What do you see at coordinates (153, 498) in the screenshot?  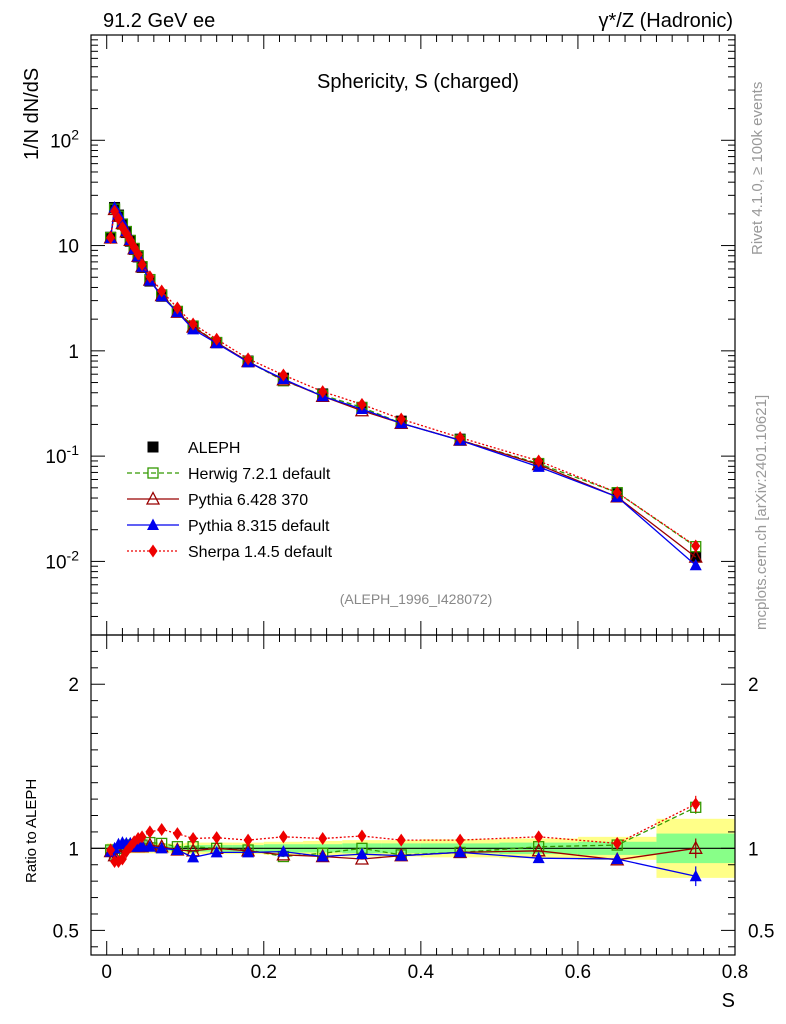 I see `legend-marker-pythia6` at bounding box center [153, 498].